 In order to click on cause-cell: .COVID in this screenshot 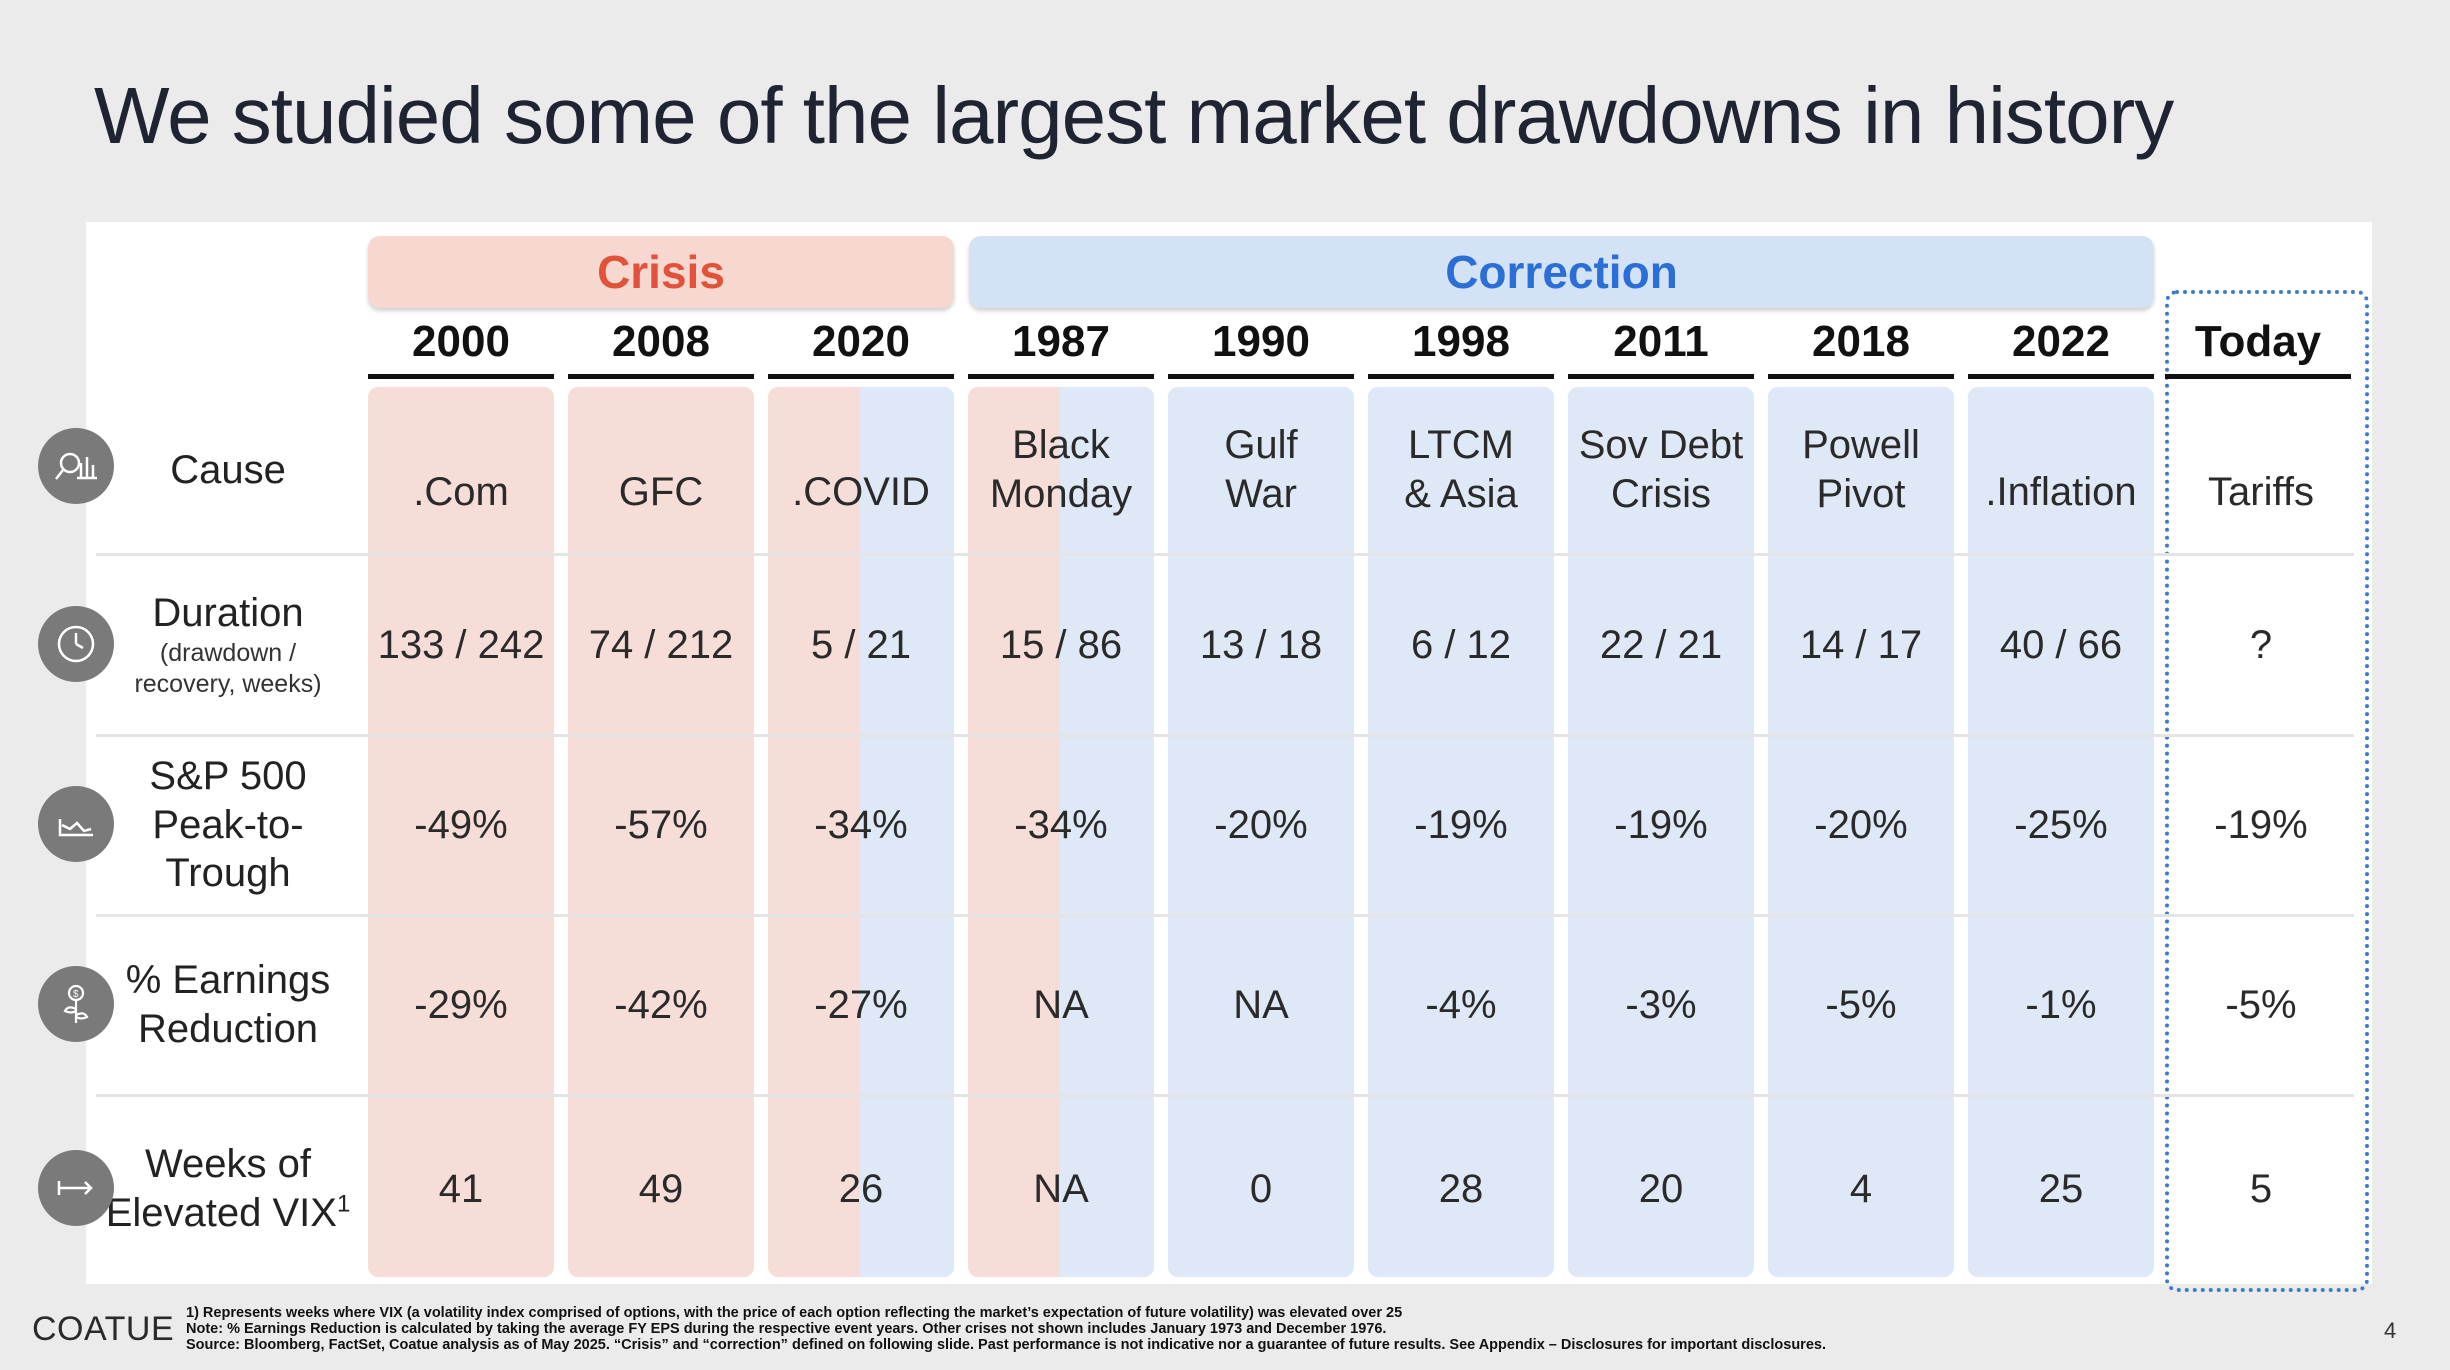, I will do `click(861, 481)`.